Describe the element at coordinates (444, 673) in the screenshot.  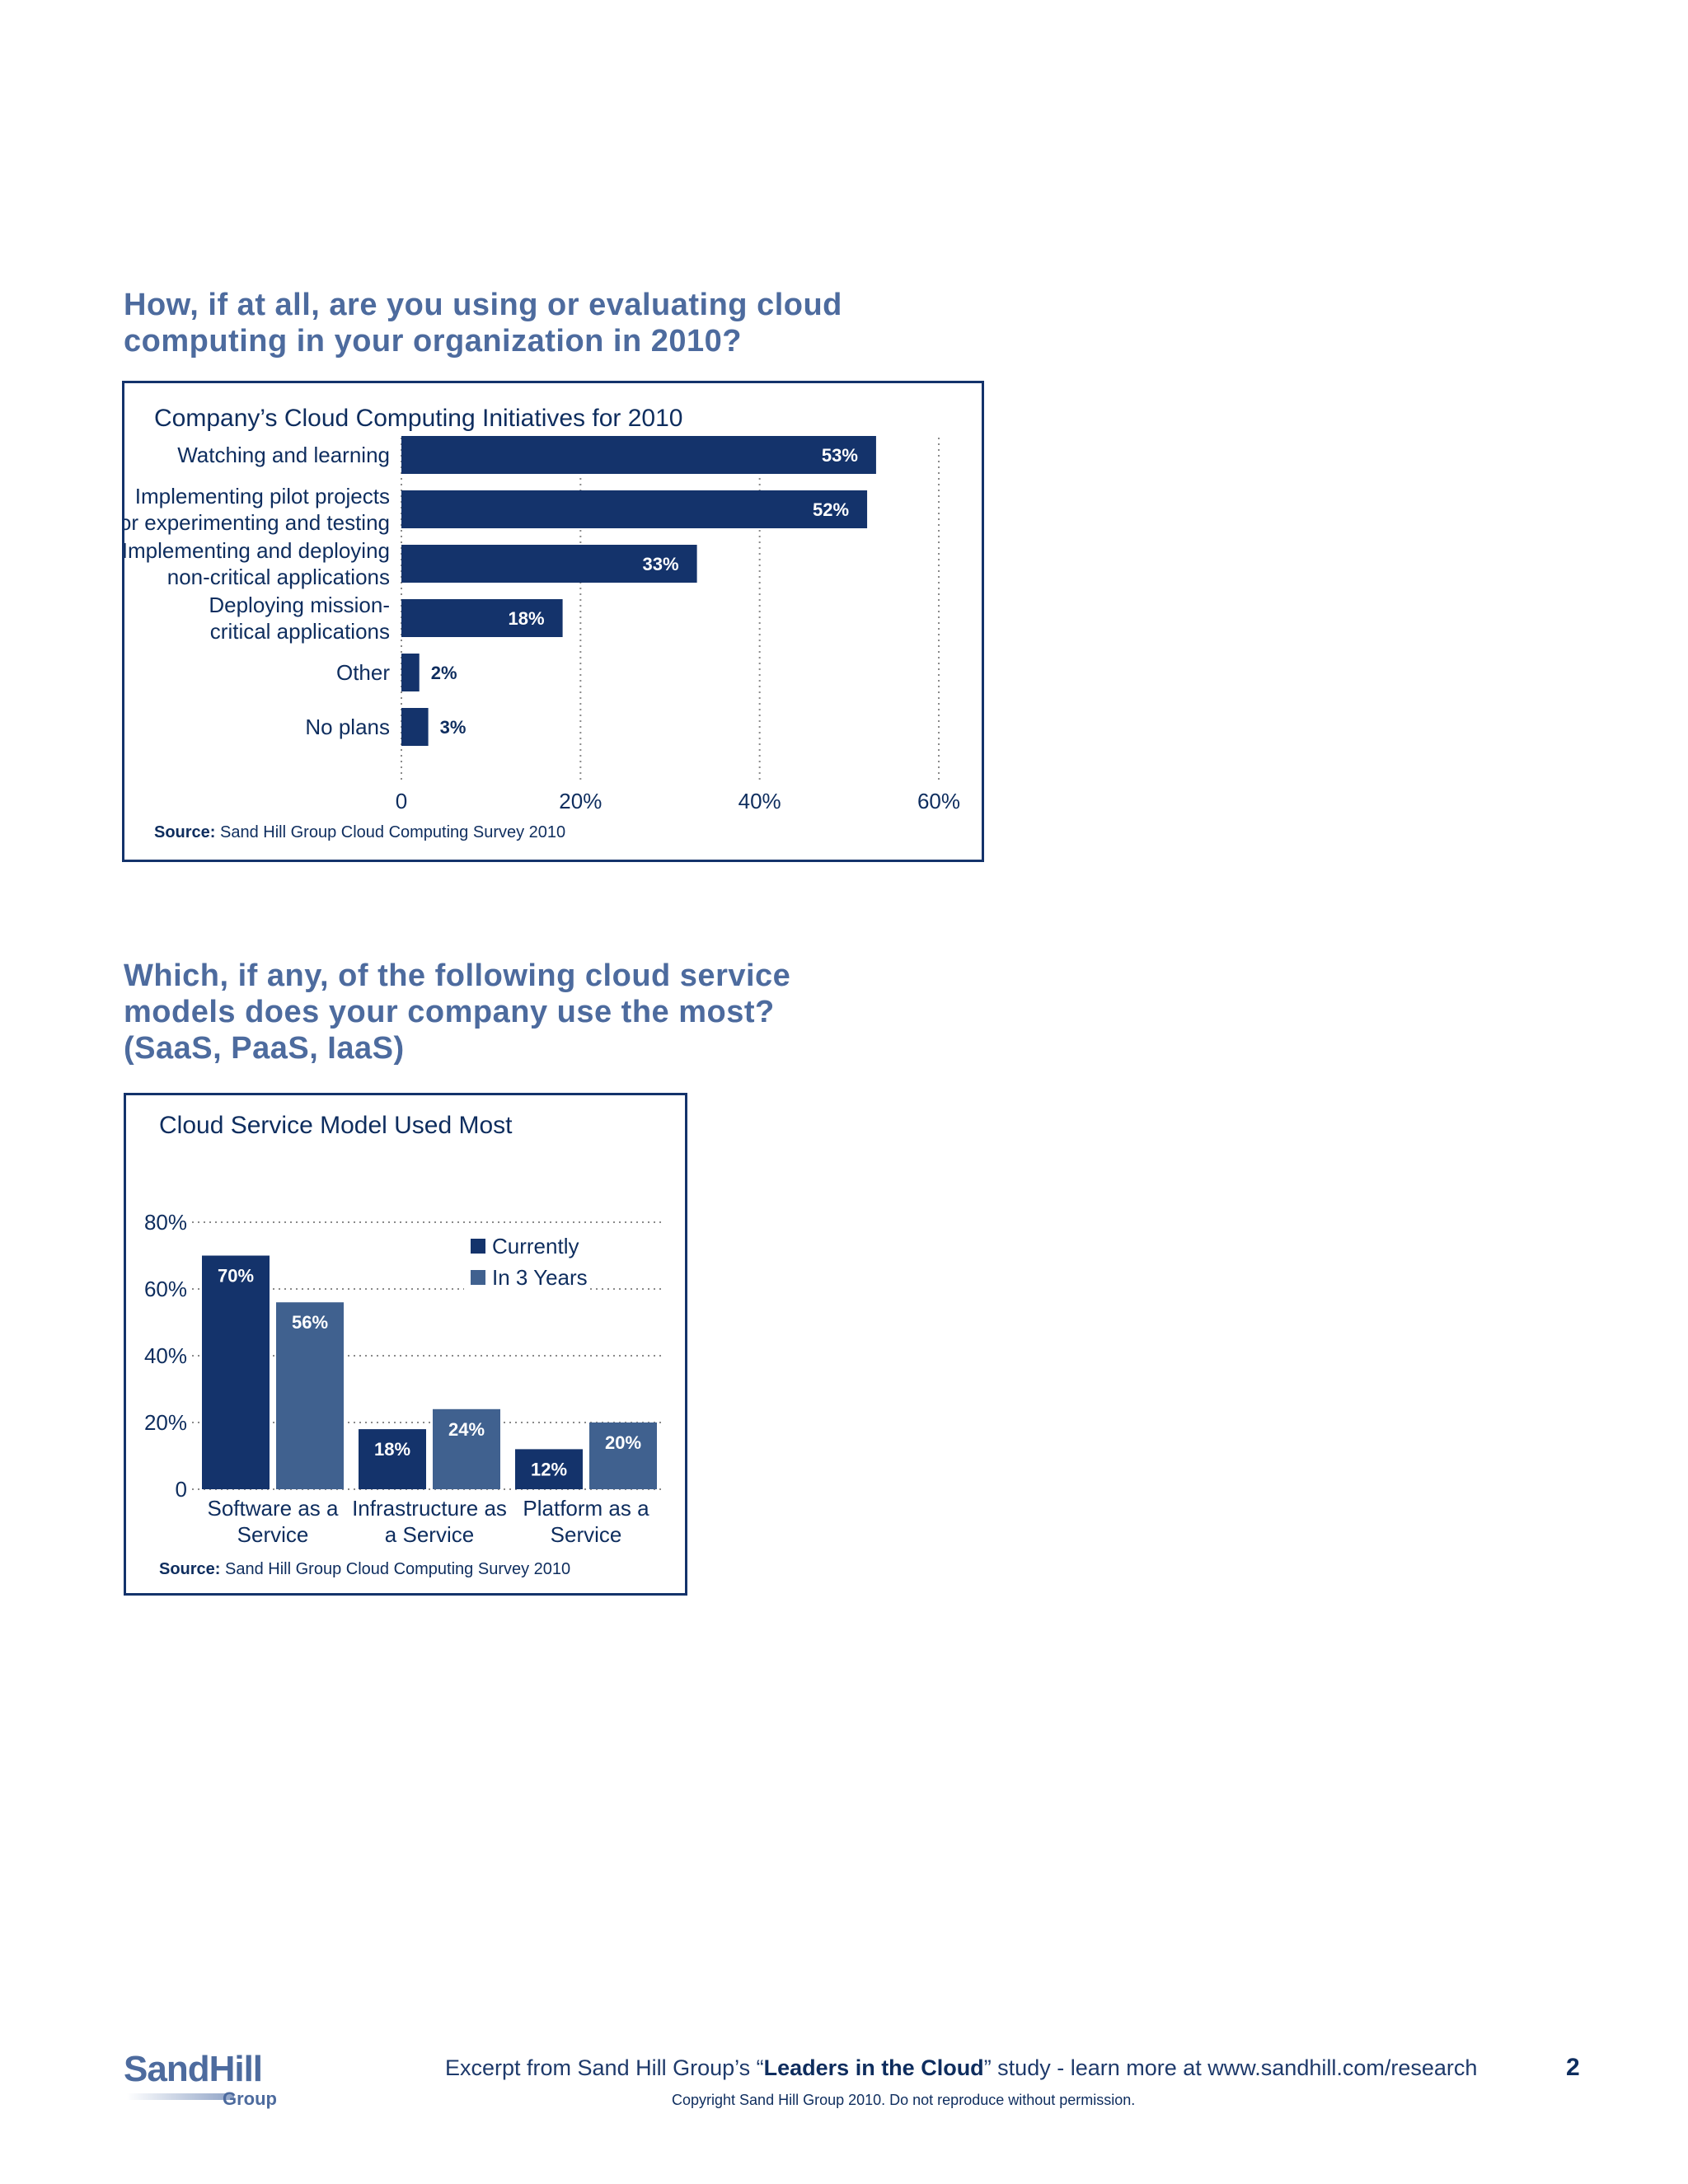
I see `bar-value-label: 2%` at that location.